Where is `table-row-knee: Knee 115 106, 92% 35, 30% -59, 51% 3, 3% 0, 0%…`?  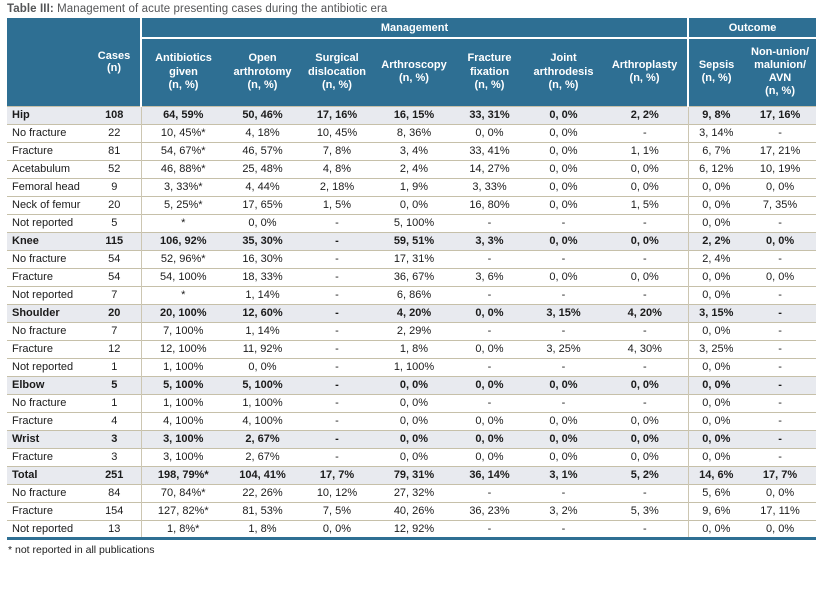
table-row-knee: Knee 115 106, 92% 35, 30% -59, 51% 3, 3% 0, 0%… is located at coordinates (412, 240).